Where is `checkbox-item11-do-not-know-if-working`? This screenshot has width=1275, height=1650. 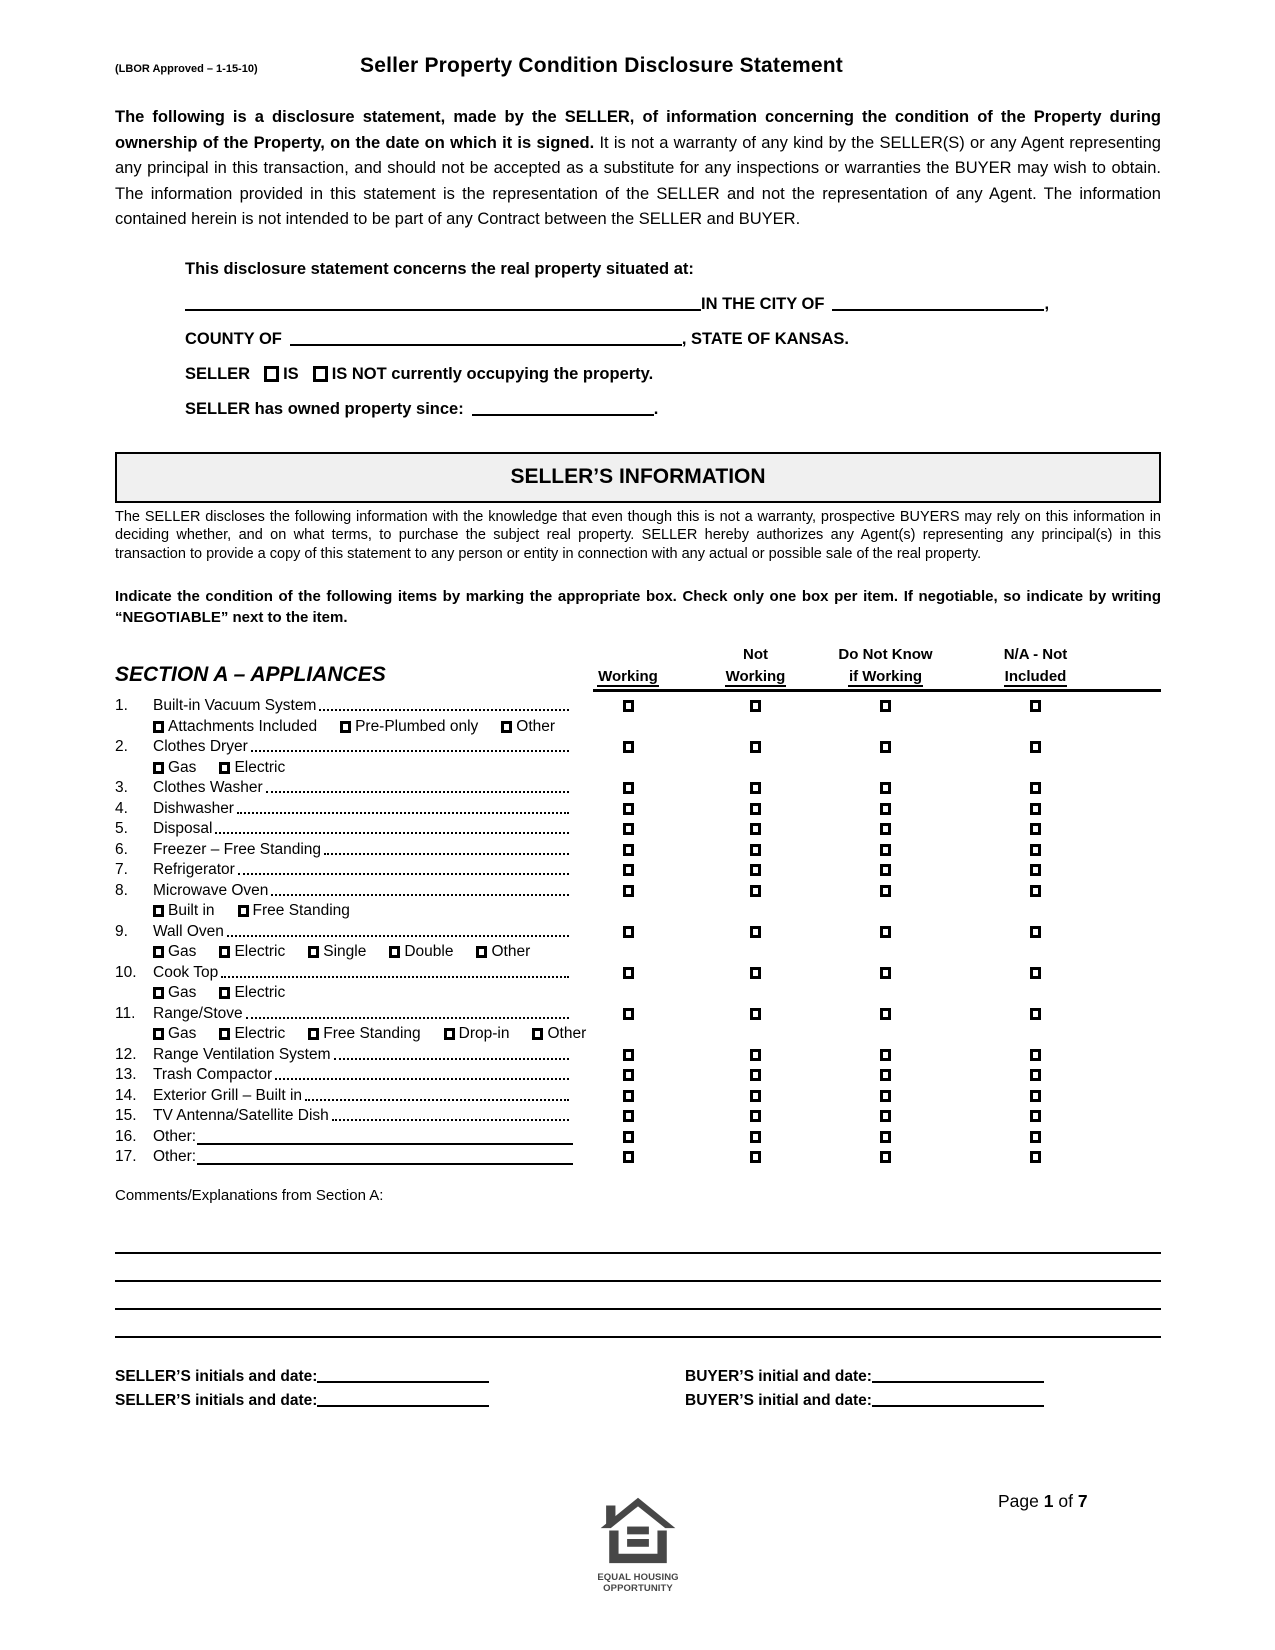
checkbox-item11-do-not-know-if-working is located at coordinates (885, 1013).